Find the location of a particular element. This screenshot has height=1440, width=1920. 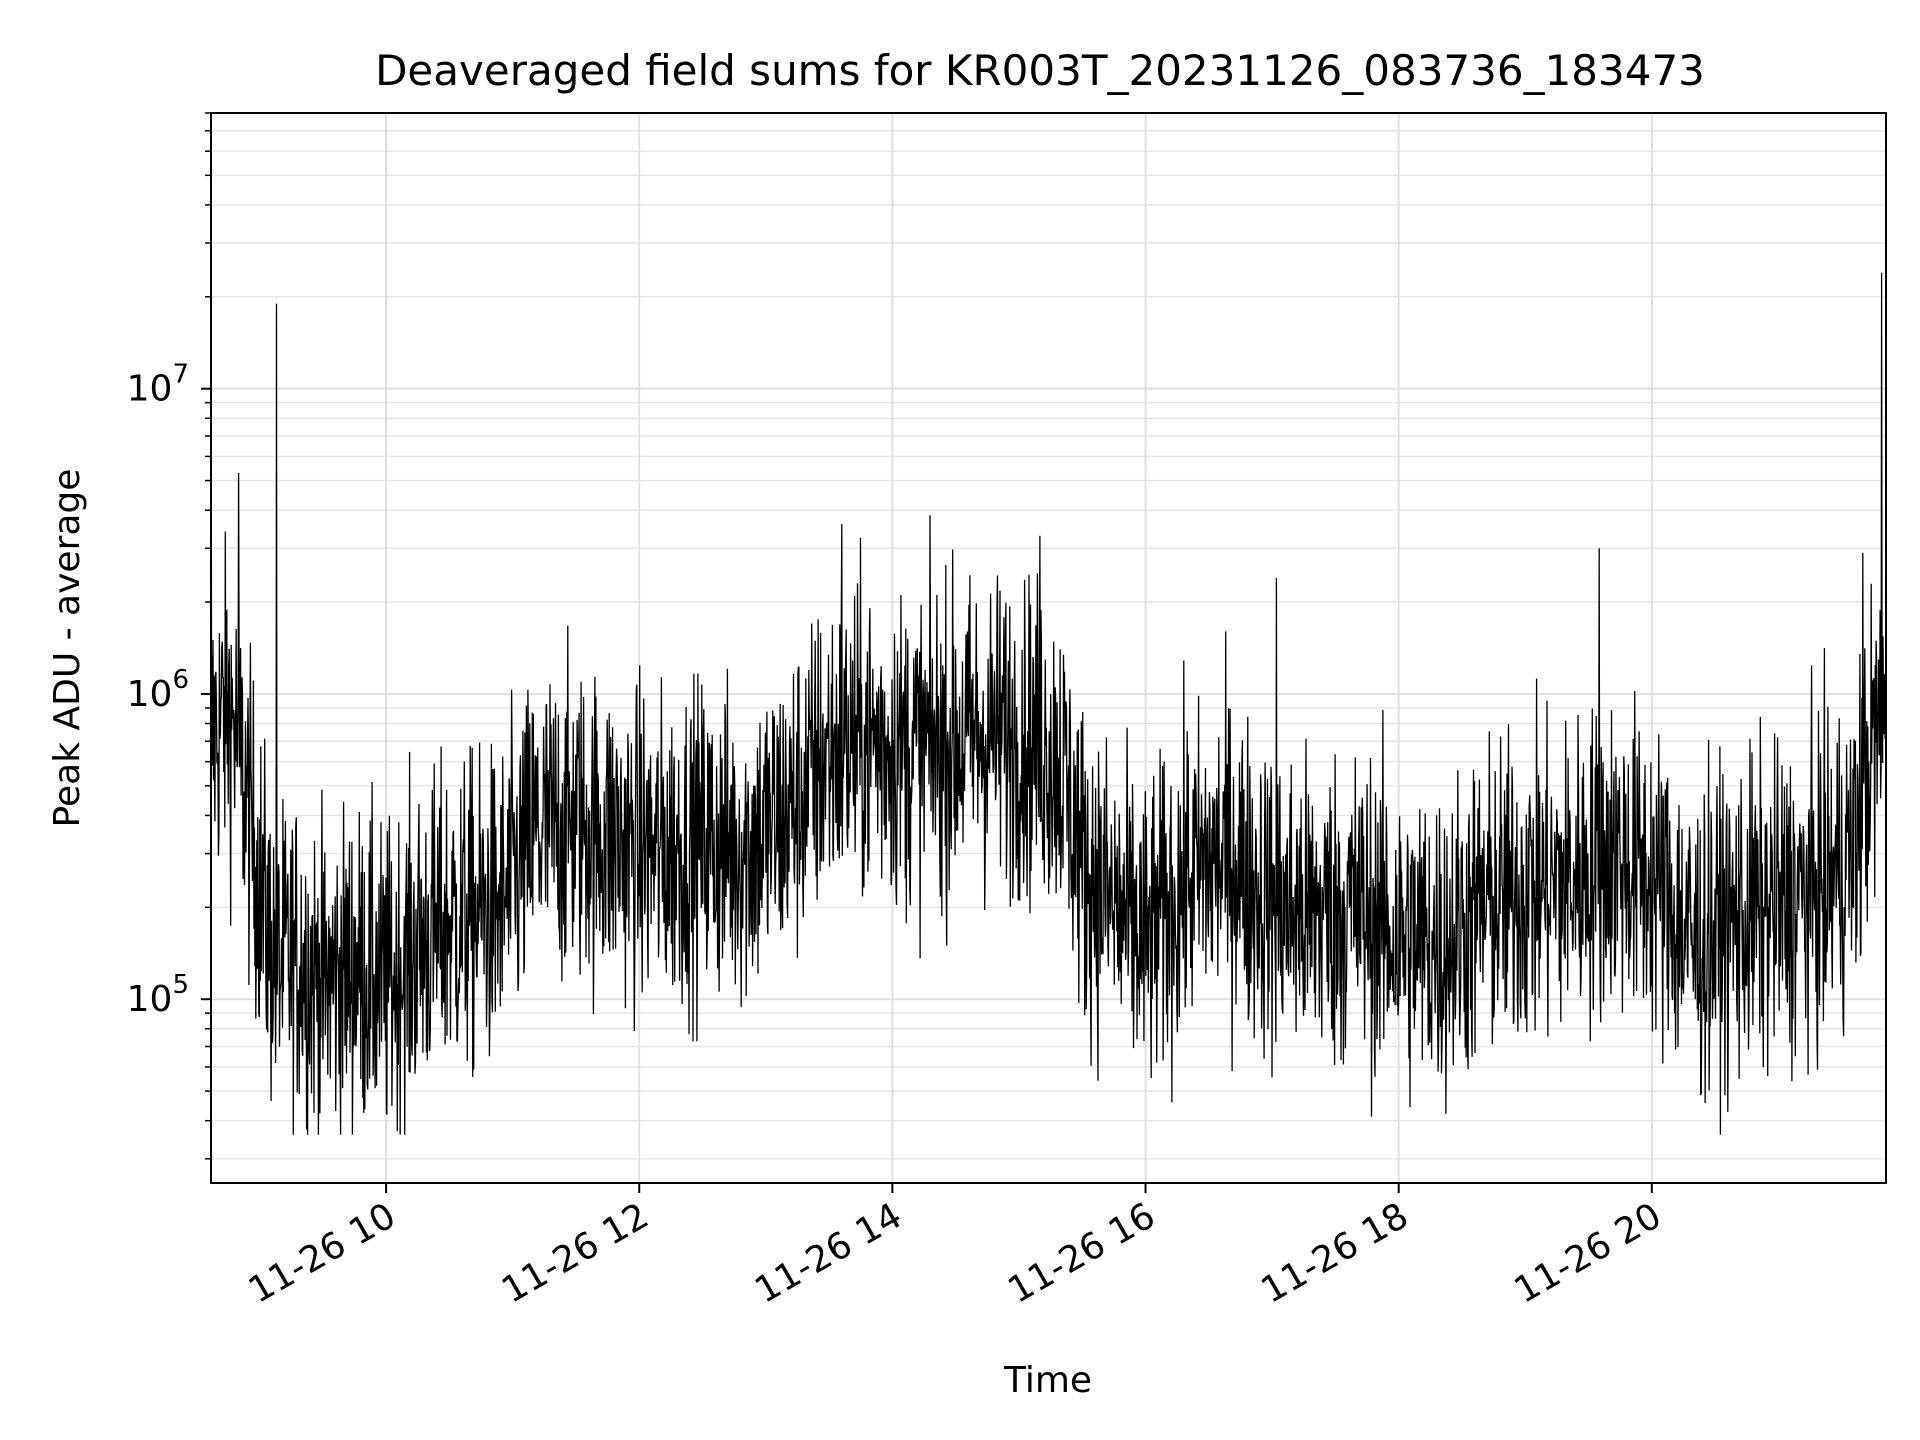

y-axis: 10⁵ 10⁶ 10⁷ is located at coordinates (169, 636).